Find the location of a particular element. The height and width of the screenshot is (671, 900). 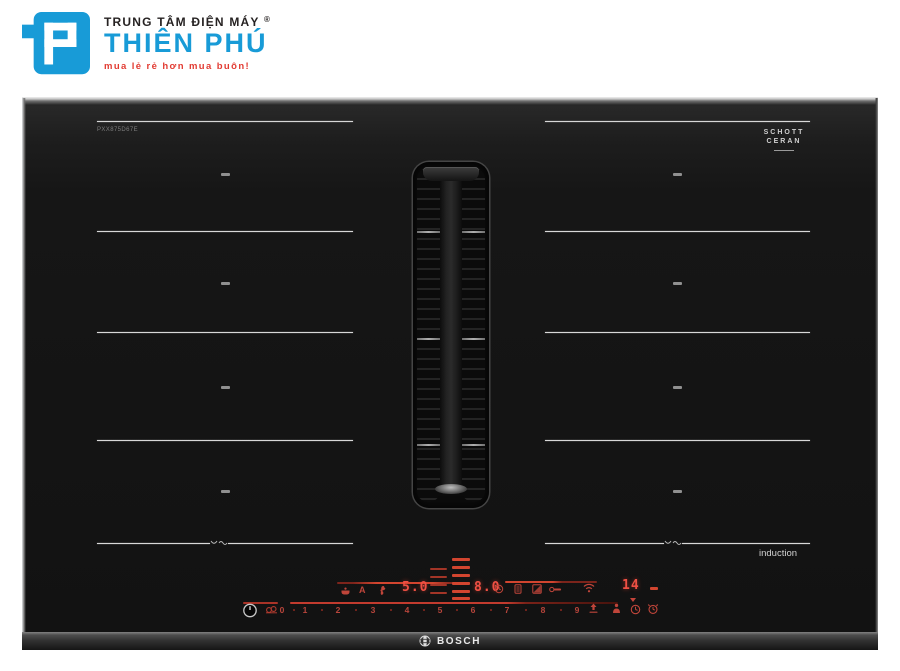

induction-label: induction is located at coordinates (778, 553).